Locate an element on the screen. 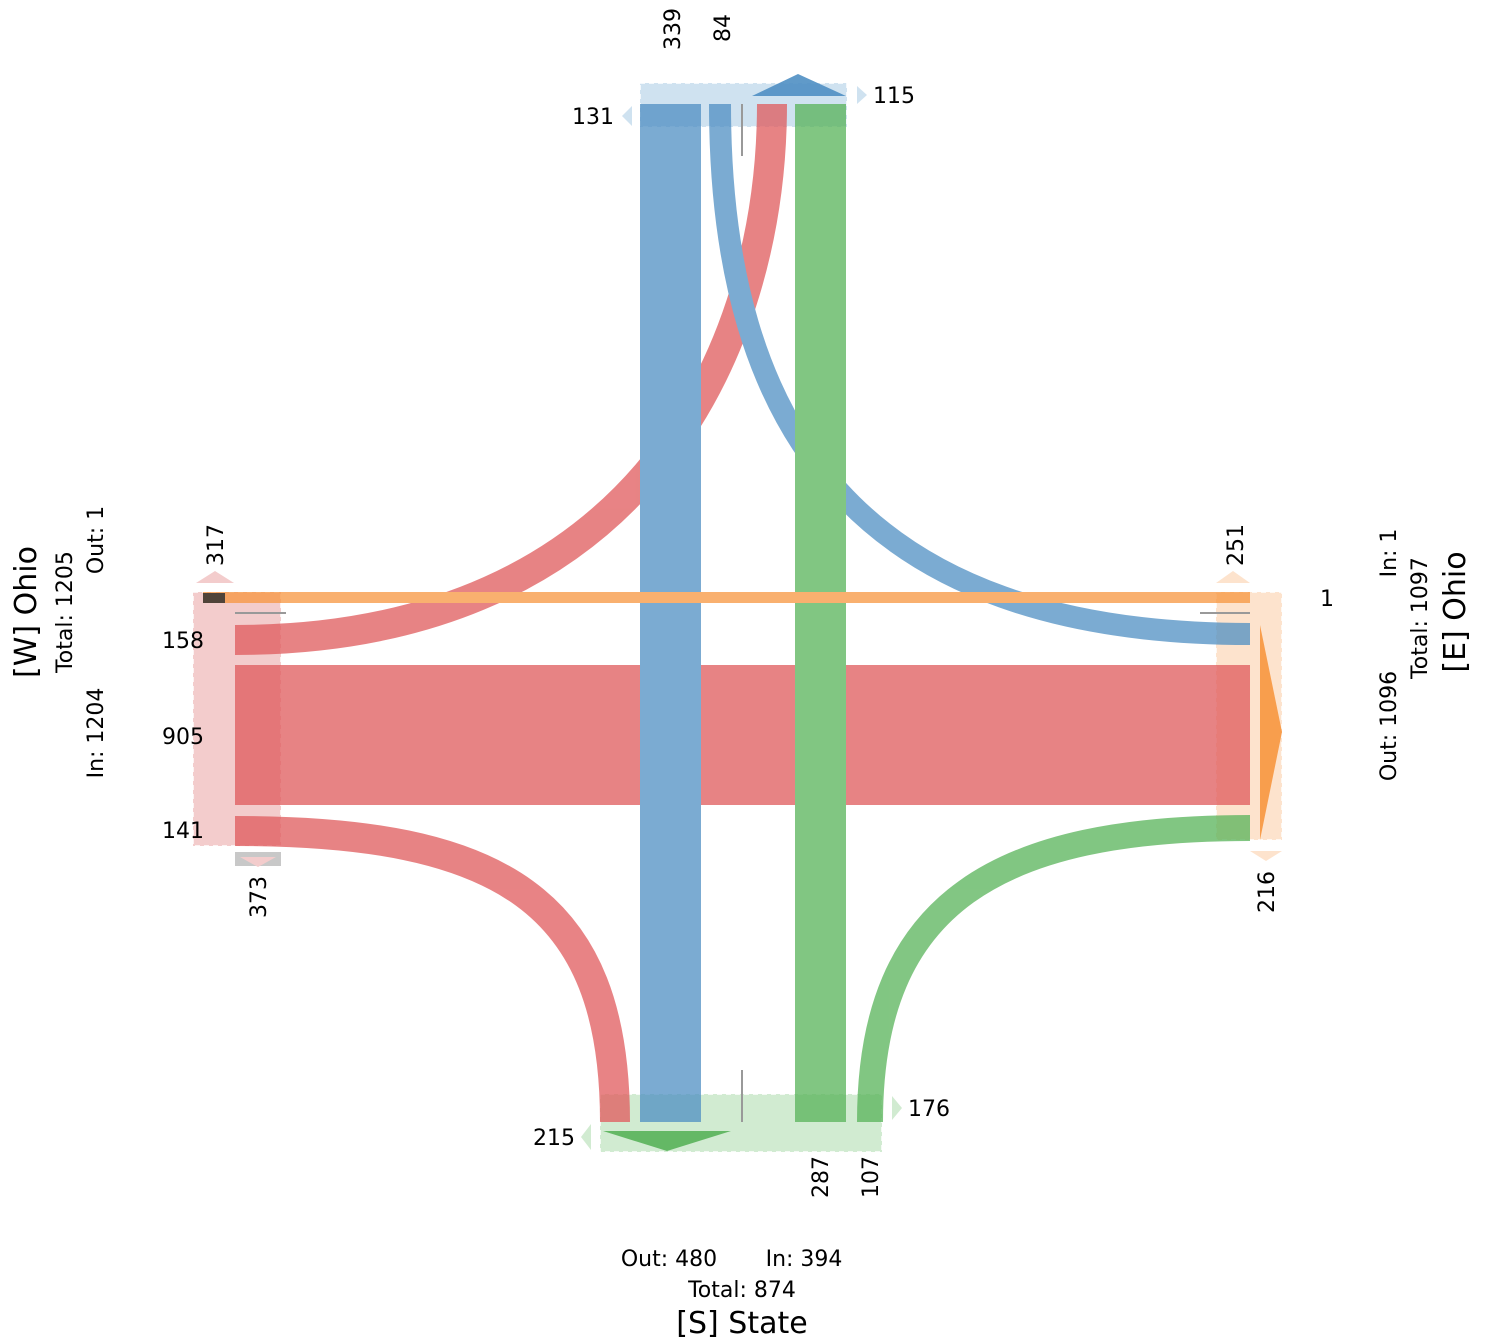 This screenshot has width=1486, height=1342. west-approach-title: [W] Ohio is located at coordinates (26, 612).